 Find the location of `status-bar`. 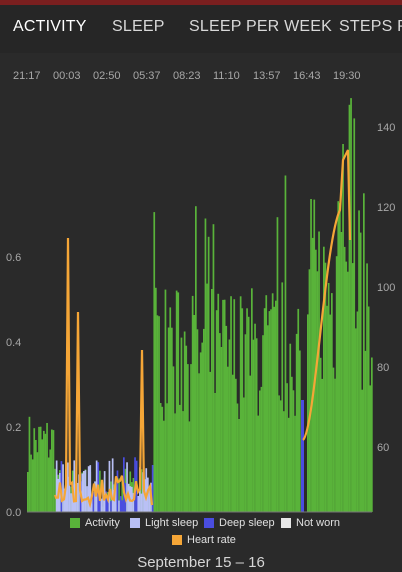

status-bar is located at coordinates (201, 2).